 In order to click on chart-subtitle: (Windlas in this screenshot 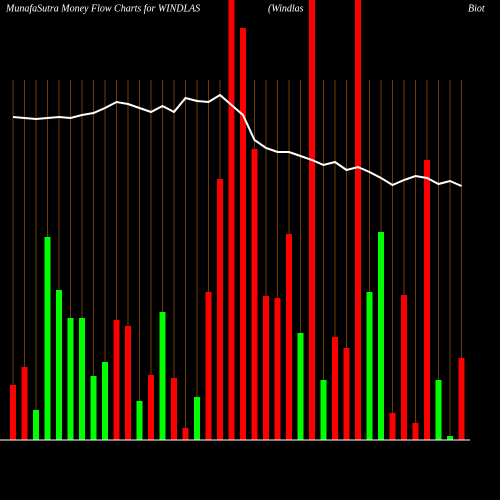, I will do `click(286, 8)`.